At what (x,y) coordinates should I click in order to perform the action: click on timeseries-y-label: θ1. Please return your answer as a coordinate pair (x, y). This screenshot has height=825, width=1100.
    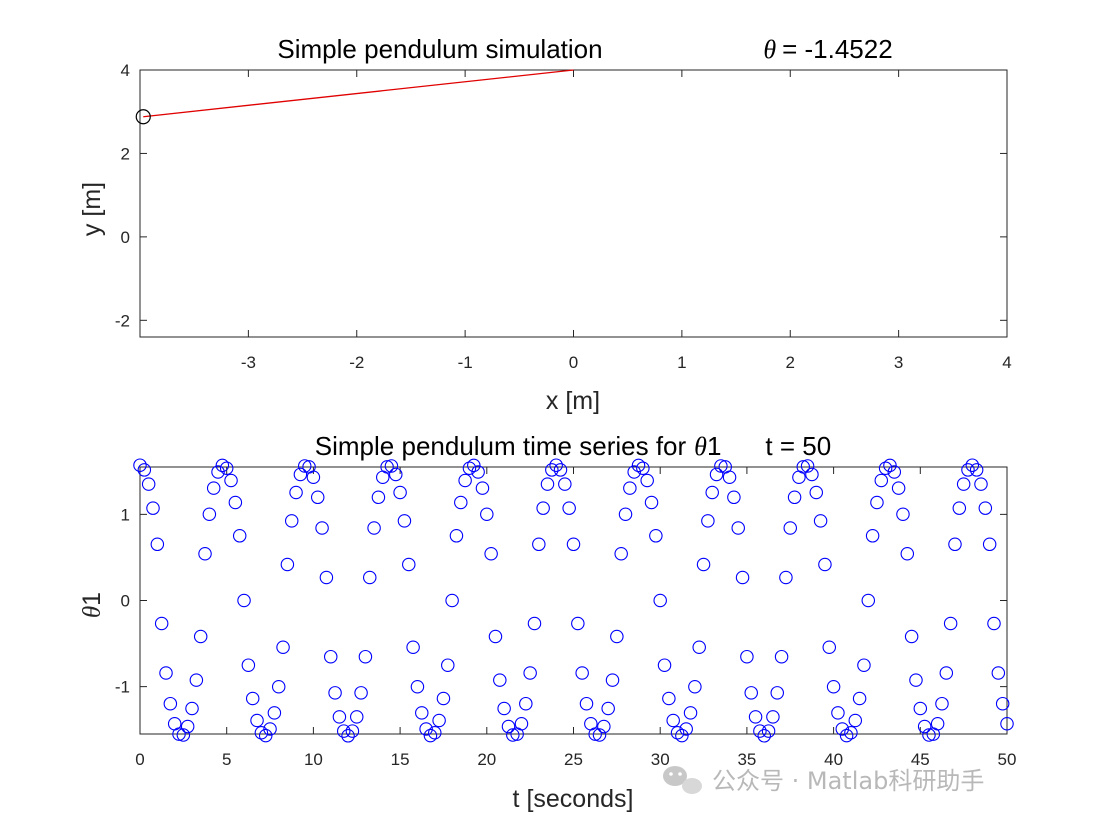
    Looking at the image, I should click on (92, 605).